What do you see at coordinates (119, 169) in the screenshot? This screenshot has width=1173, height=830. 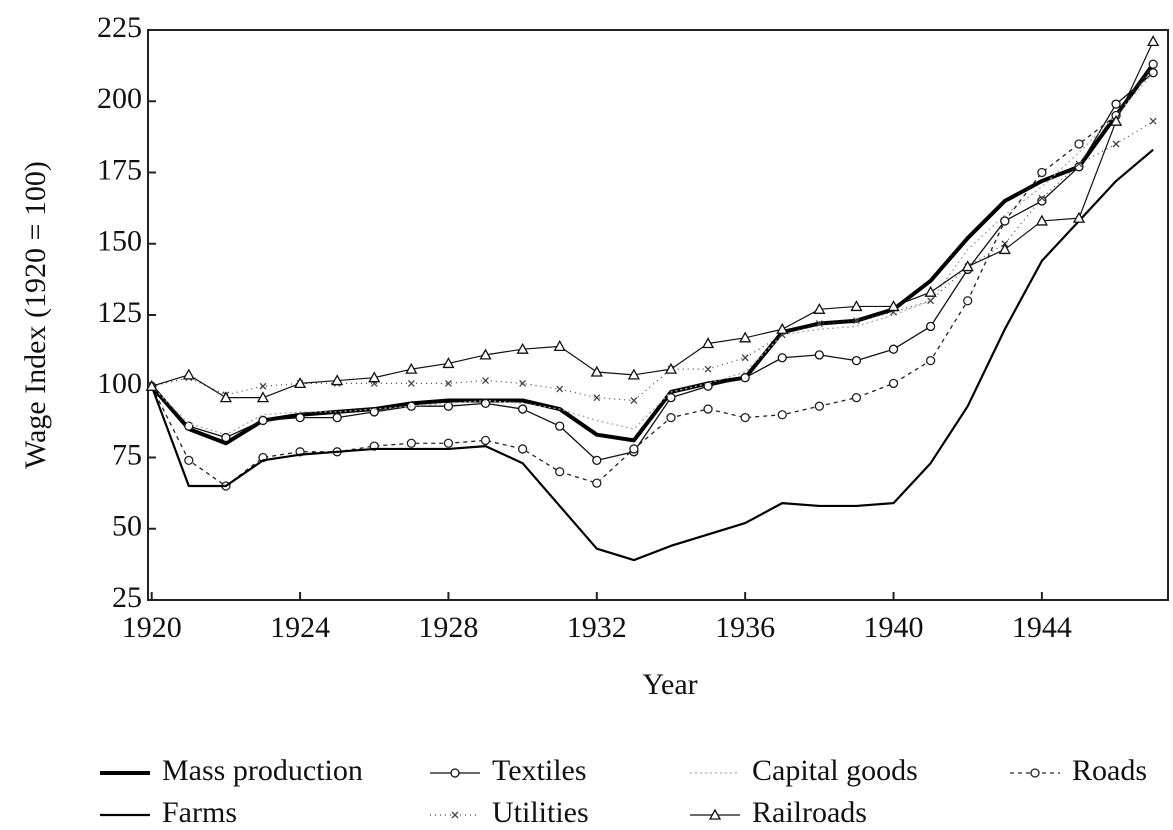 I see `y-tick-label: 175` at bounding box center [119, 169].